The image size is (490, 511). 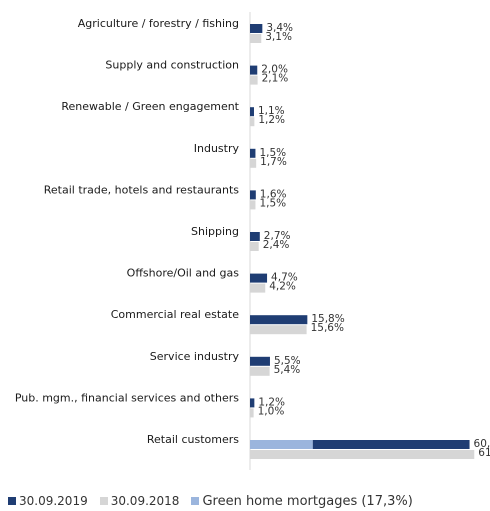 I want to click on legend-item-2019: 30.09.2019, so click(x=48, y=501).